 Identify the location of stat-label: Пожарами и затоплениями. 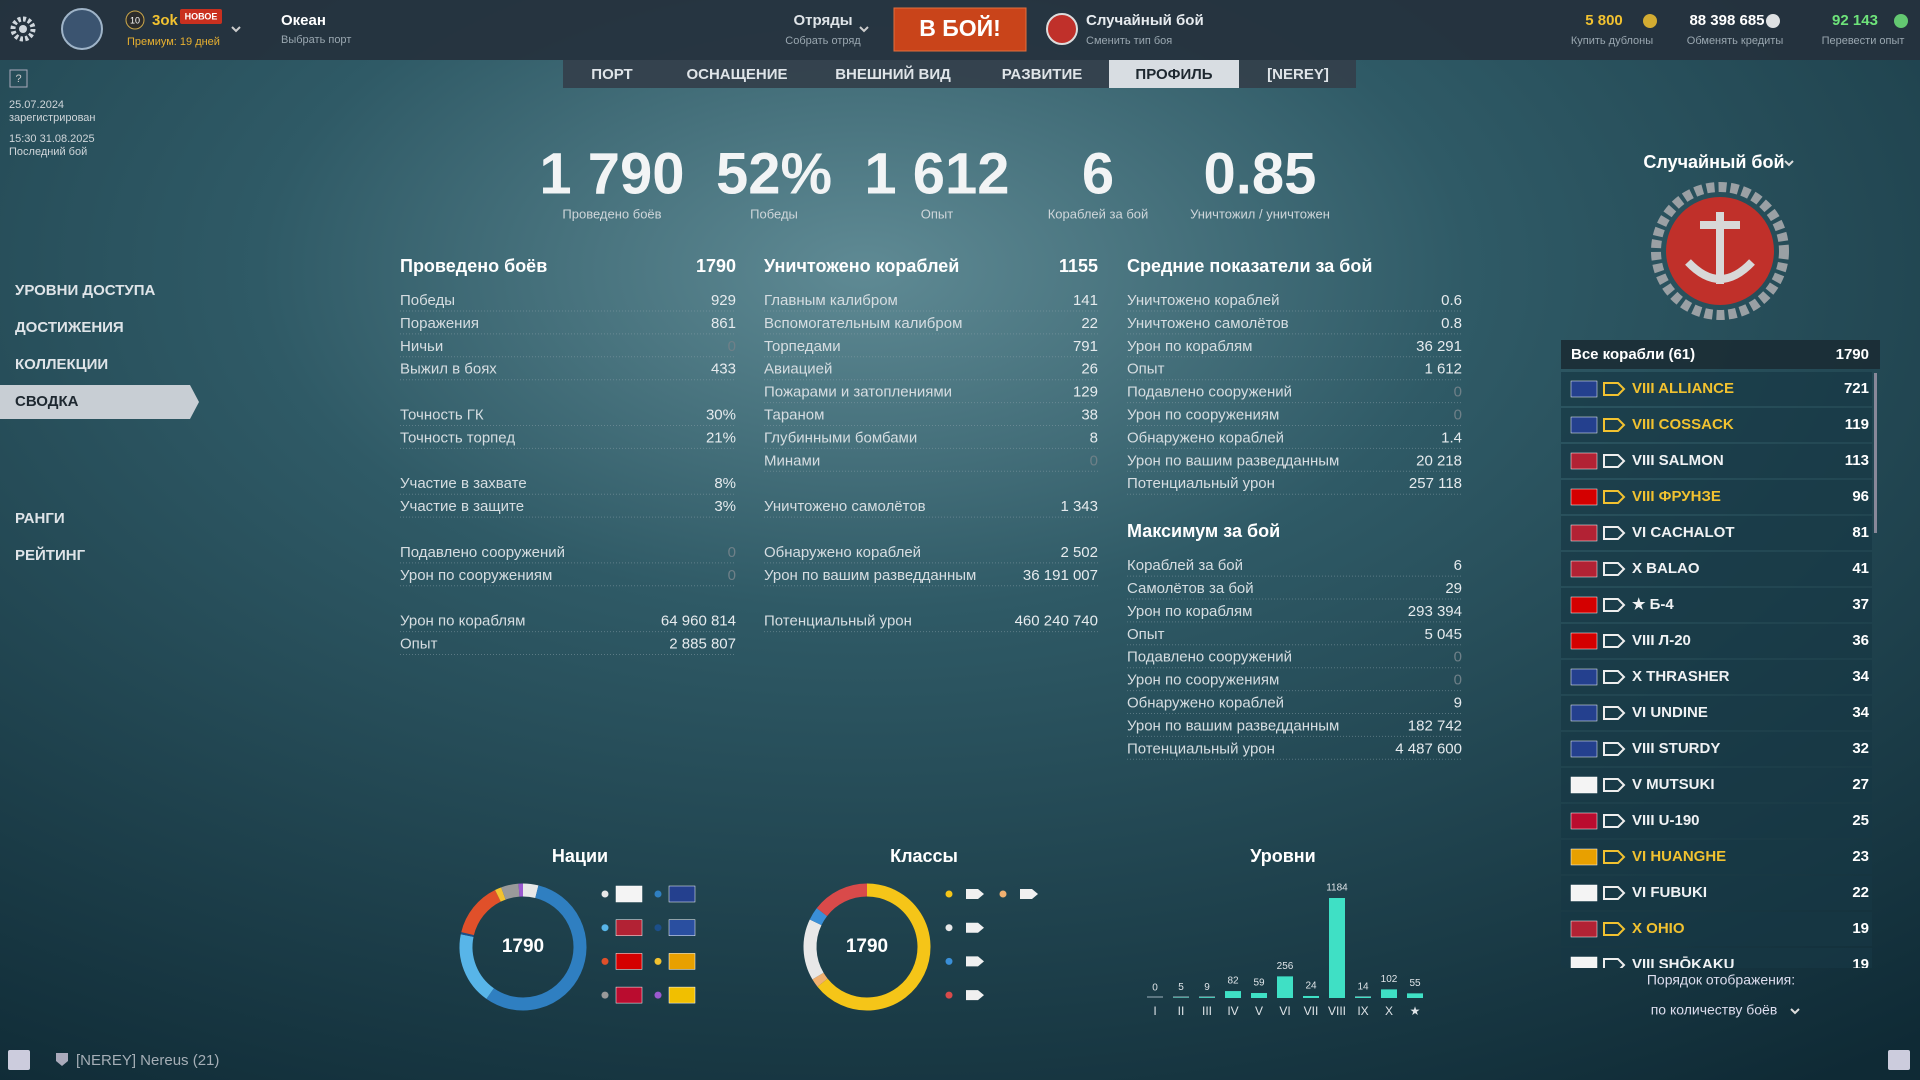
(858, 392).